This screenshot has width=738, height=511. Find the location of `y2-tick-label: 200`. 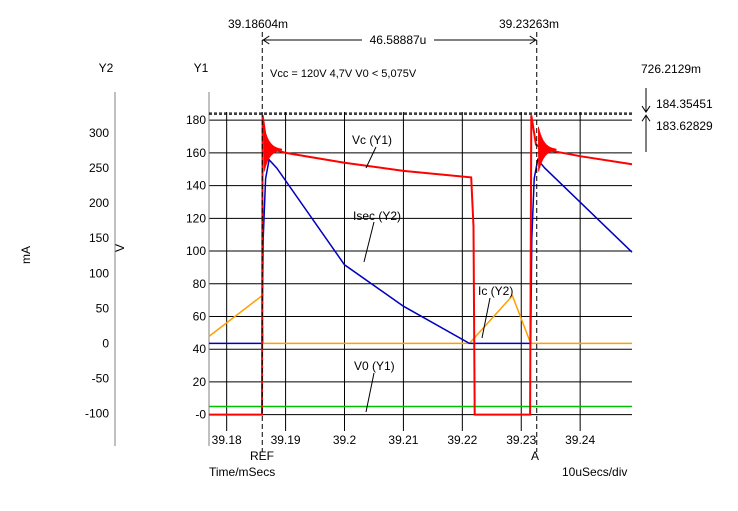

y2-tick-label: 200 is located at coordinates (99, 203).